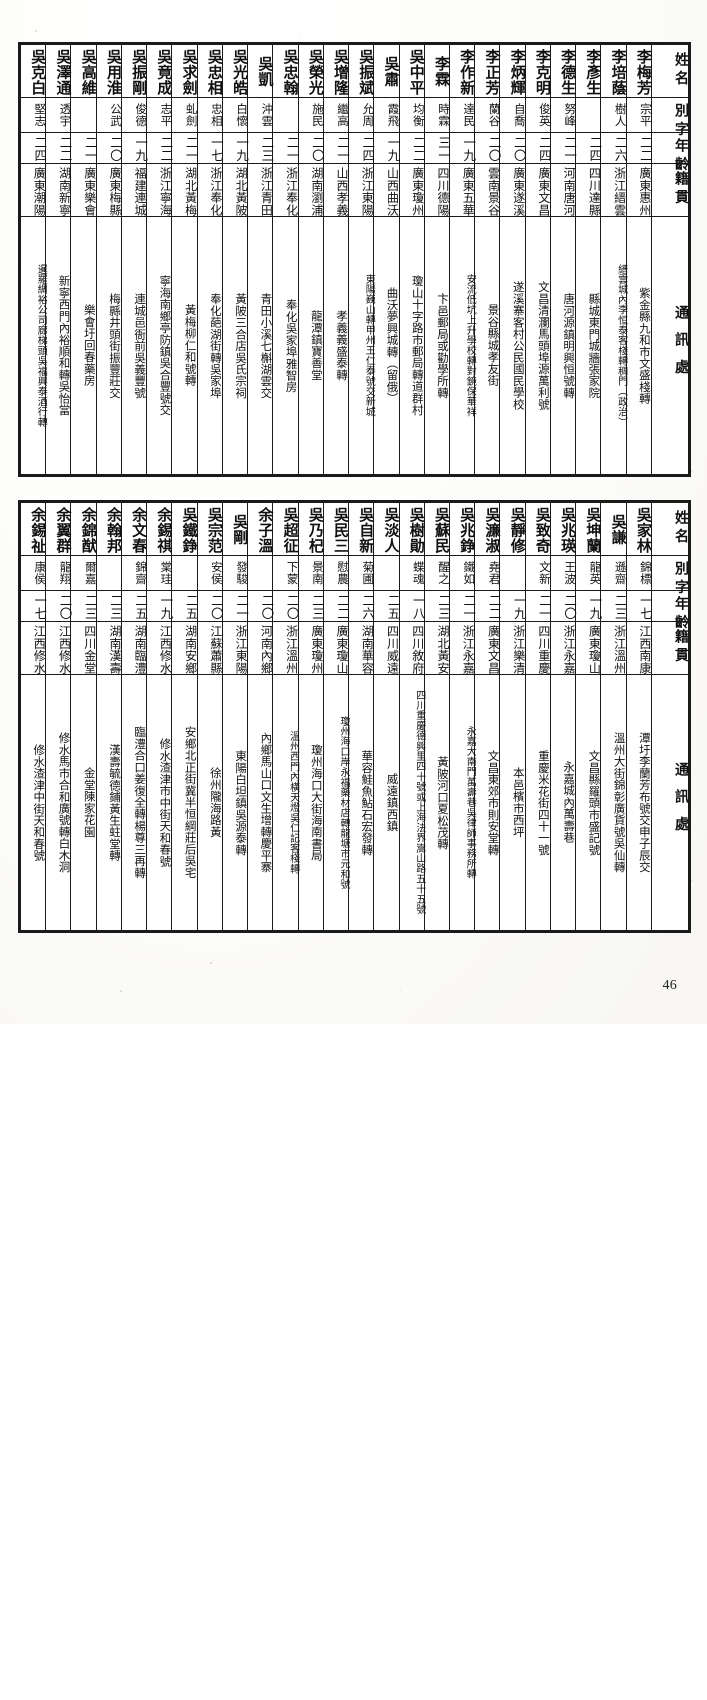 This screenshot has width=707, height=1700. Describe the element at coordinates (412, 529) in the screenshot. I see `cell-name: 吳樹勛` at that location.